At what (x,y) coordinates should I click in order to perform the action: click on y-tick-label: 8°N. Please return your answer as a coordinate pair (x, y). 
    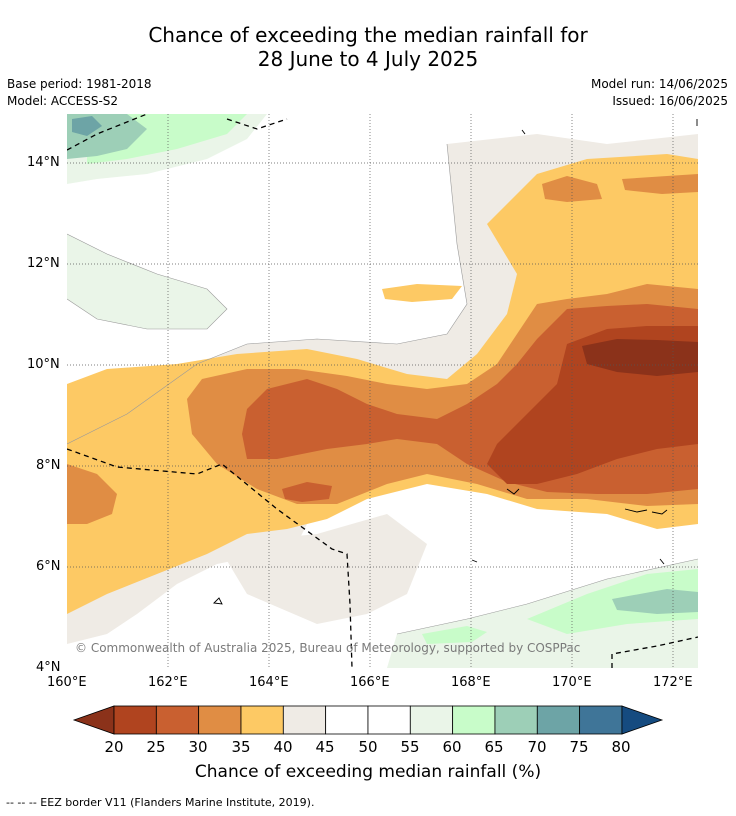
    Looking at the image, I should click on (48, 465).